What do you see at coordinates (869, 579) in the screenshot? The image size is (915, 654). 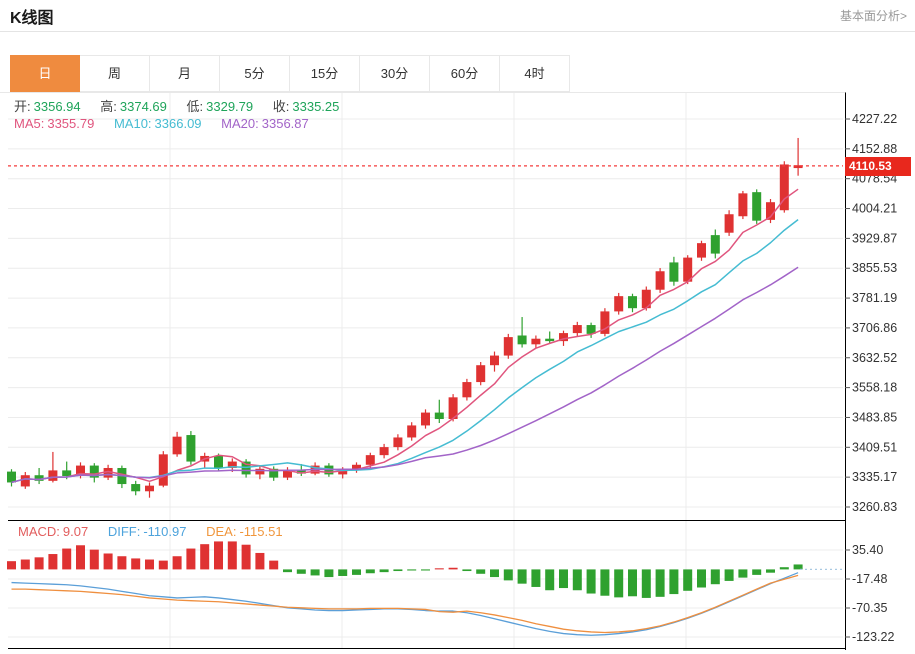 I see `svg-text: -17.48` at bounding box center [869, 579].